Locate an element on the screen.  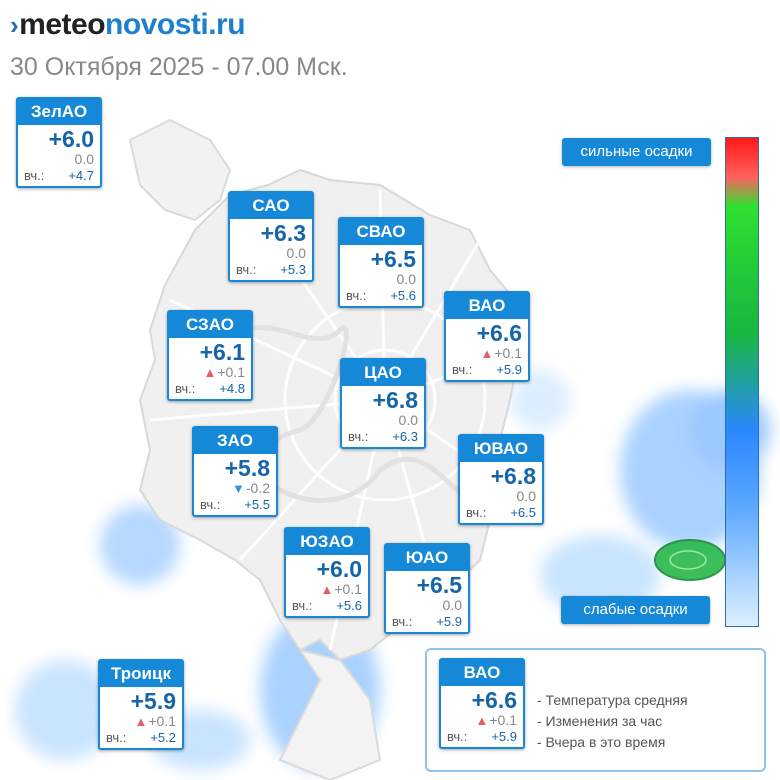
district-temperature: +5.8 is located at coordinates (247, 468).